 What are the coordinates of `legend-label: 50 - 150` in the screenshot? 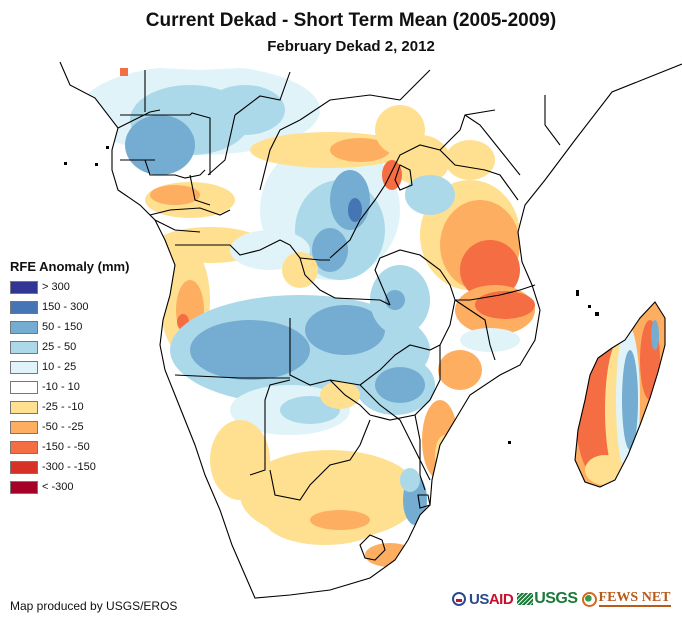 It's located at (62, 327).